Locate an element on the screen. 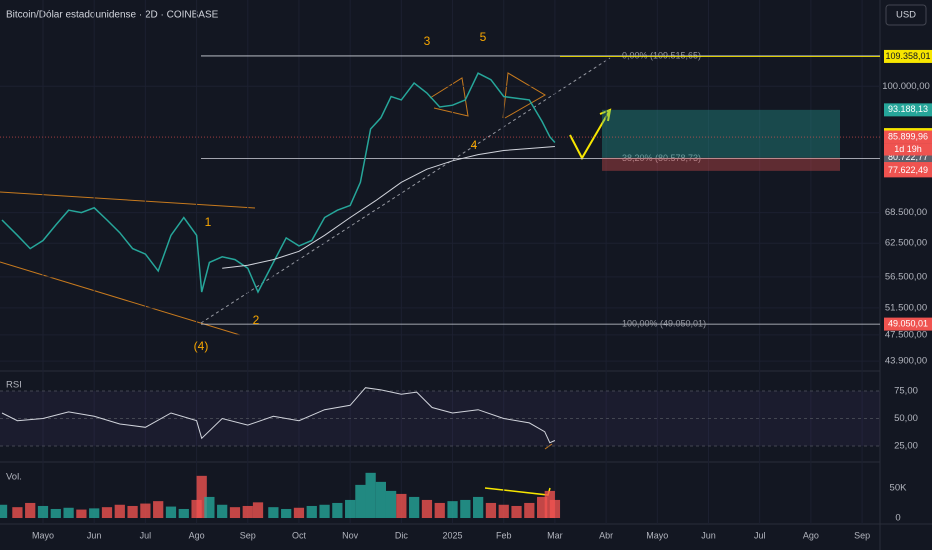 The height and width of the screenshot is (550, 932). price-tag-label: 85.899,96 is located at coordinates (908, 136).